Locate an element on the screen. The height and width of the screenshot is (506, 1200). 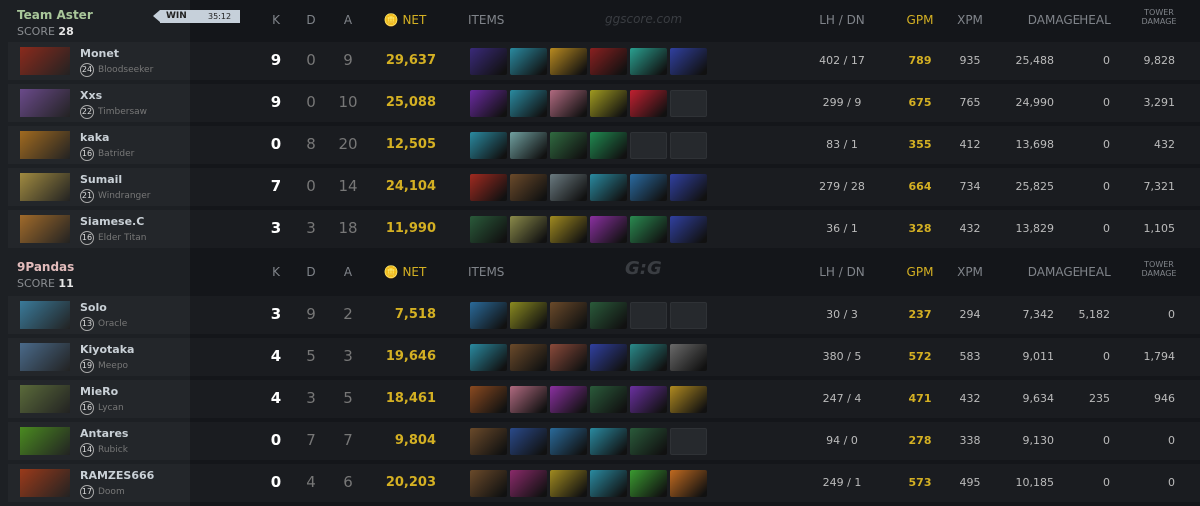
player-name: kaka is located at coordinates (95, 137).